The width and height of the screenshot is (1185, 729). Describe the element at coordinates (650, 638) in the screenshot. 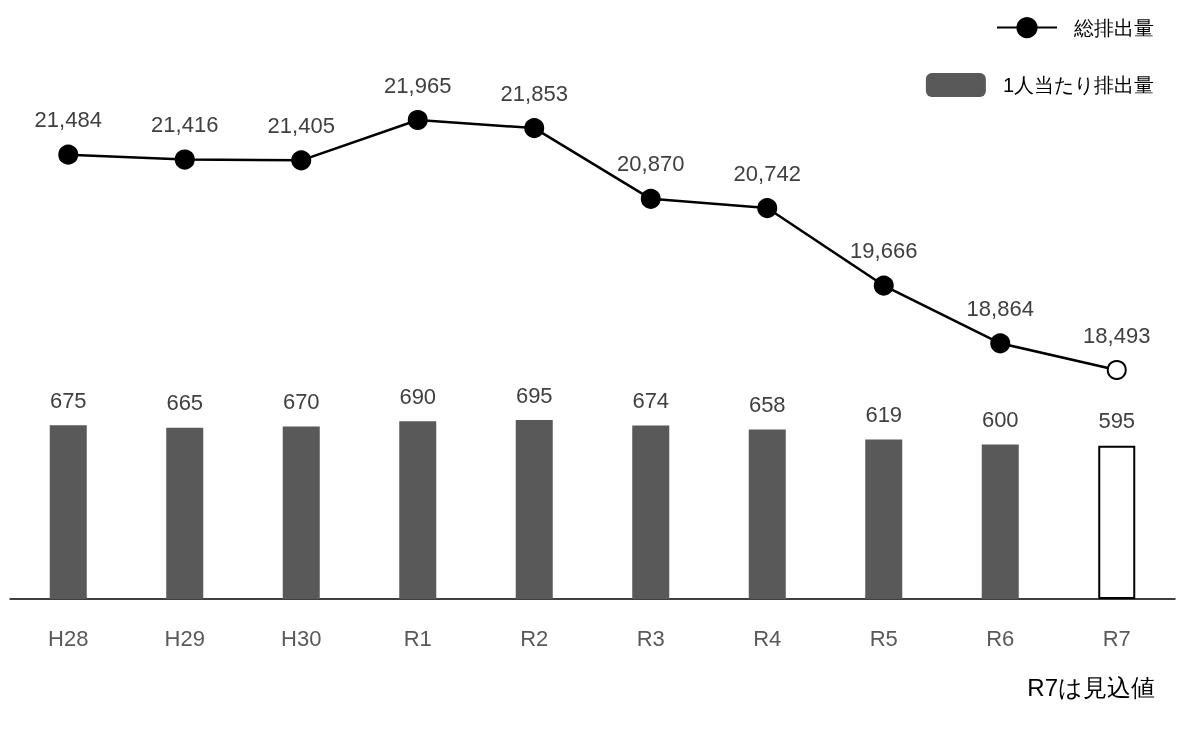

I see `x-tick-label: R3` at that location.